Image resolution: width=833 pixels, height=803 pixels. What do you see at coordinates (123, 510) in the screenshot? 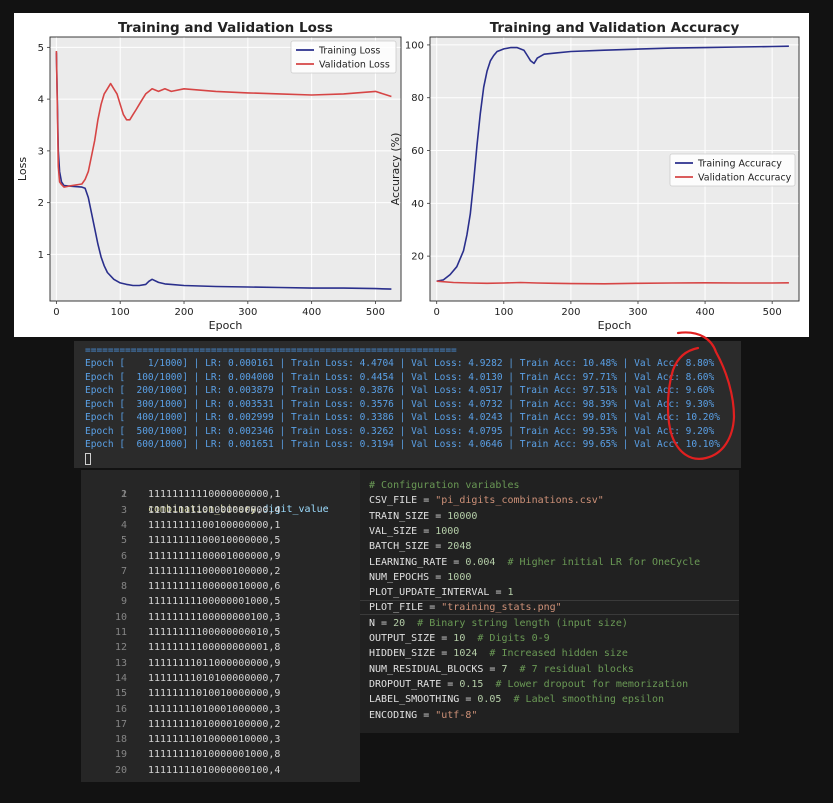
I see `line-number: 3` at bounding box center [123, 510].